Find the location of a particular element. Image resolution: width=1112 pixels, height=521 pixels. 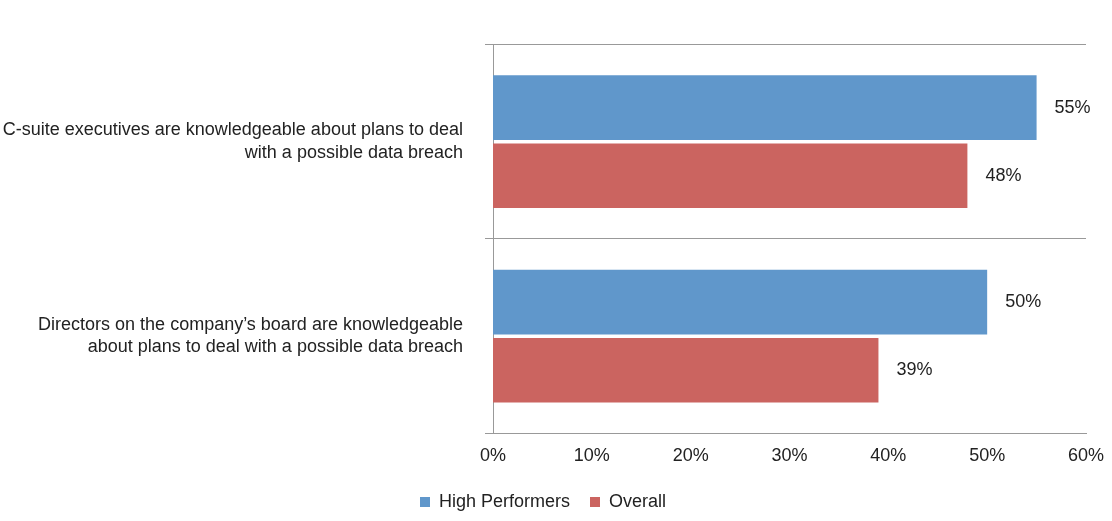

data-label: 39% is located at coordinates (914, 369).